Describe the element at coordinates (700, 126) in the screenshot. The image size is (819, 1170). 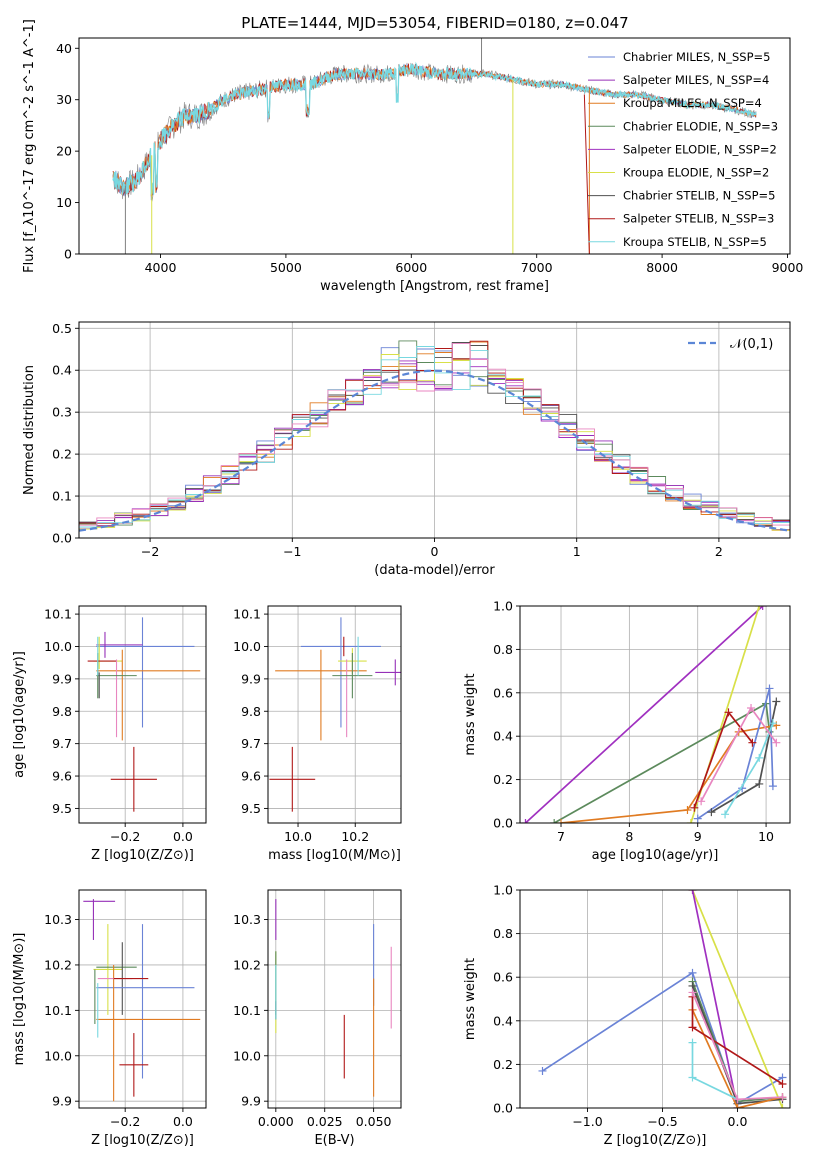
I see `legend-label: Chabrier ELODIE, N_SSP=3` at that location.